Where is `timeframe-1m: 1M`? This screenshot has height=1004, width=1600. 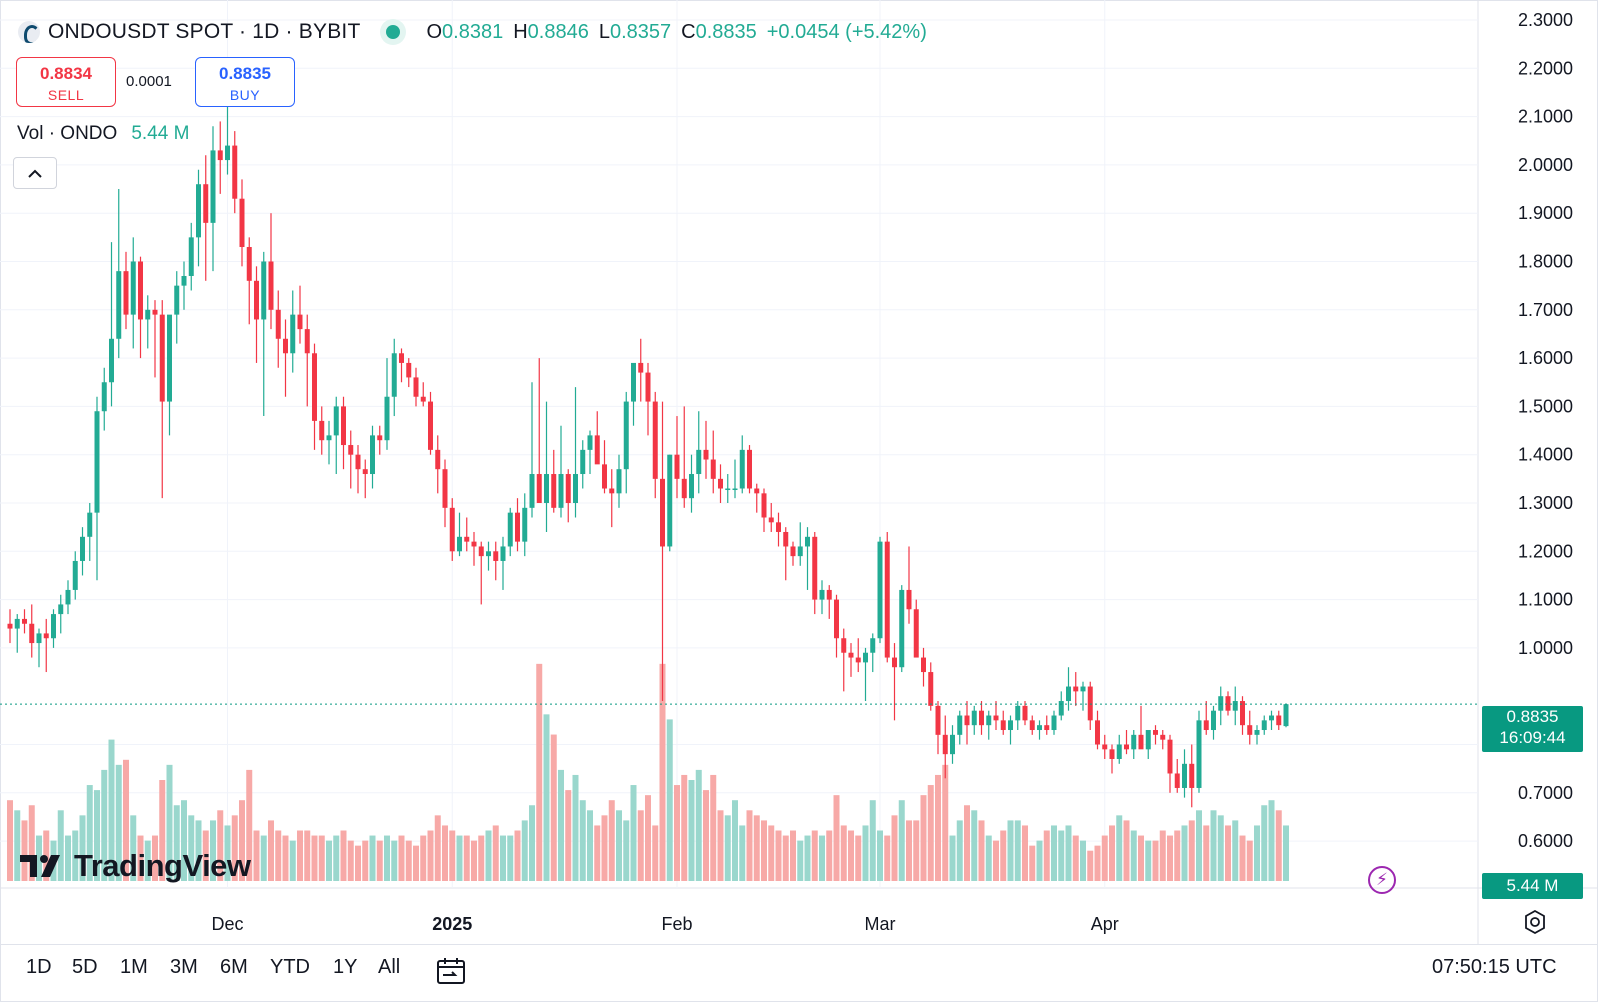 timeframe-1m: 1M is located at coordinates (134, 967).